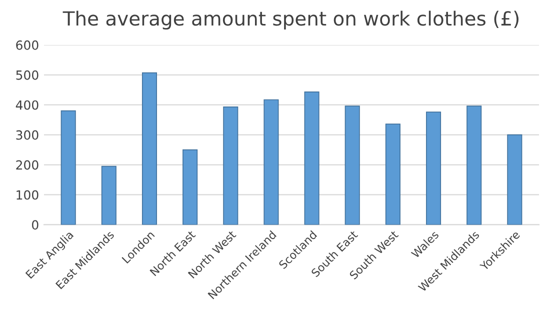  I want to click on y-tick-label: 300, so click(27, 135).